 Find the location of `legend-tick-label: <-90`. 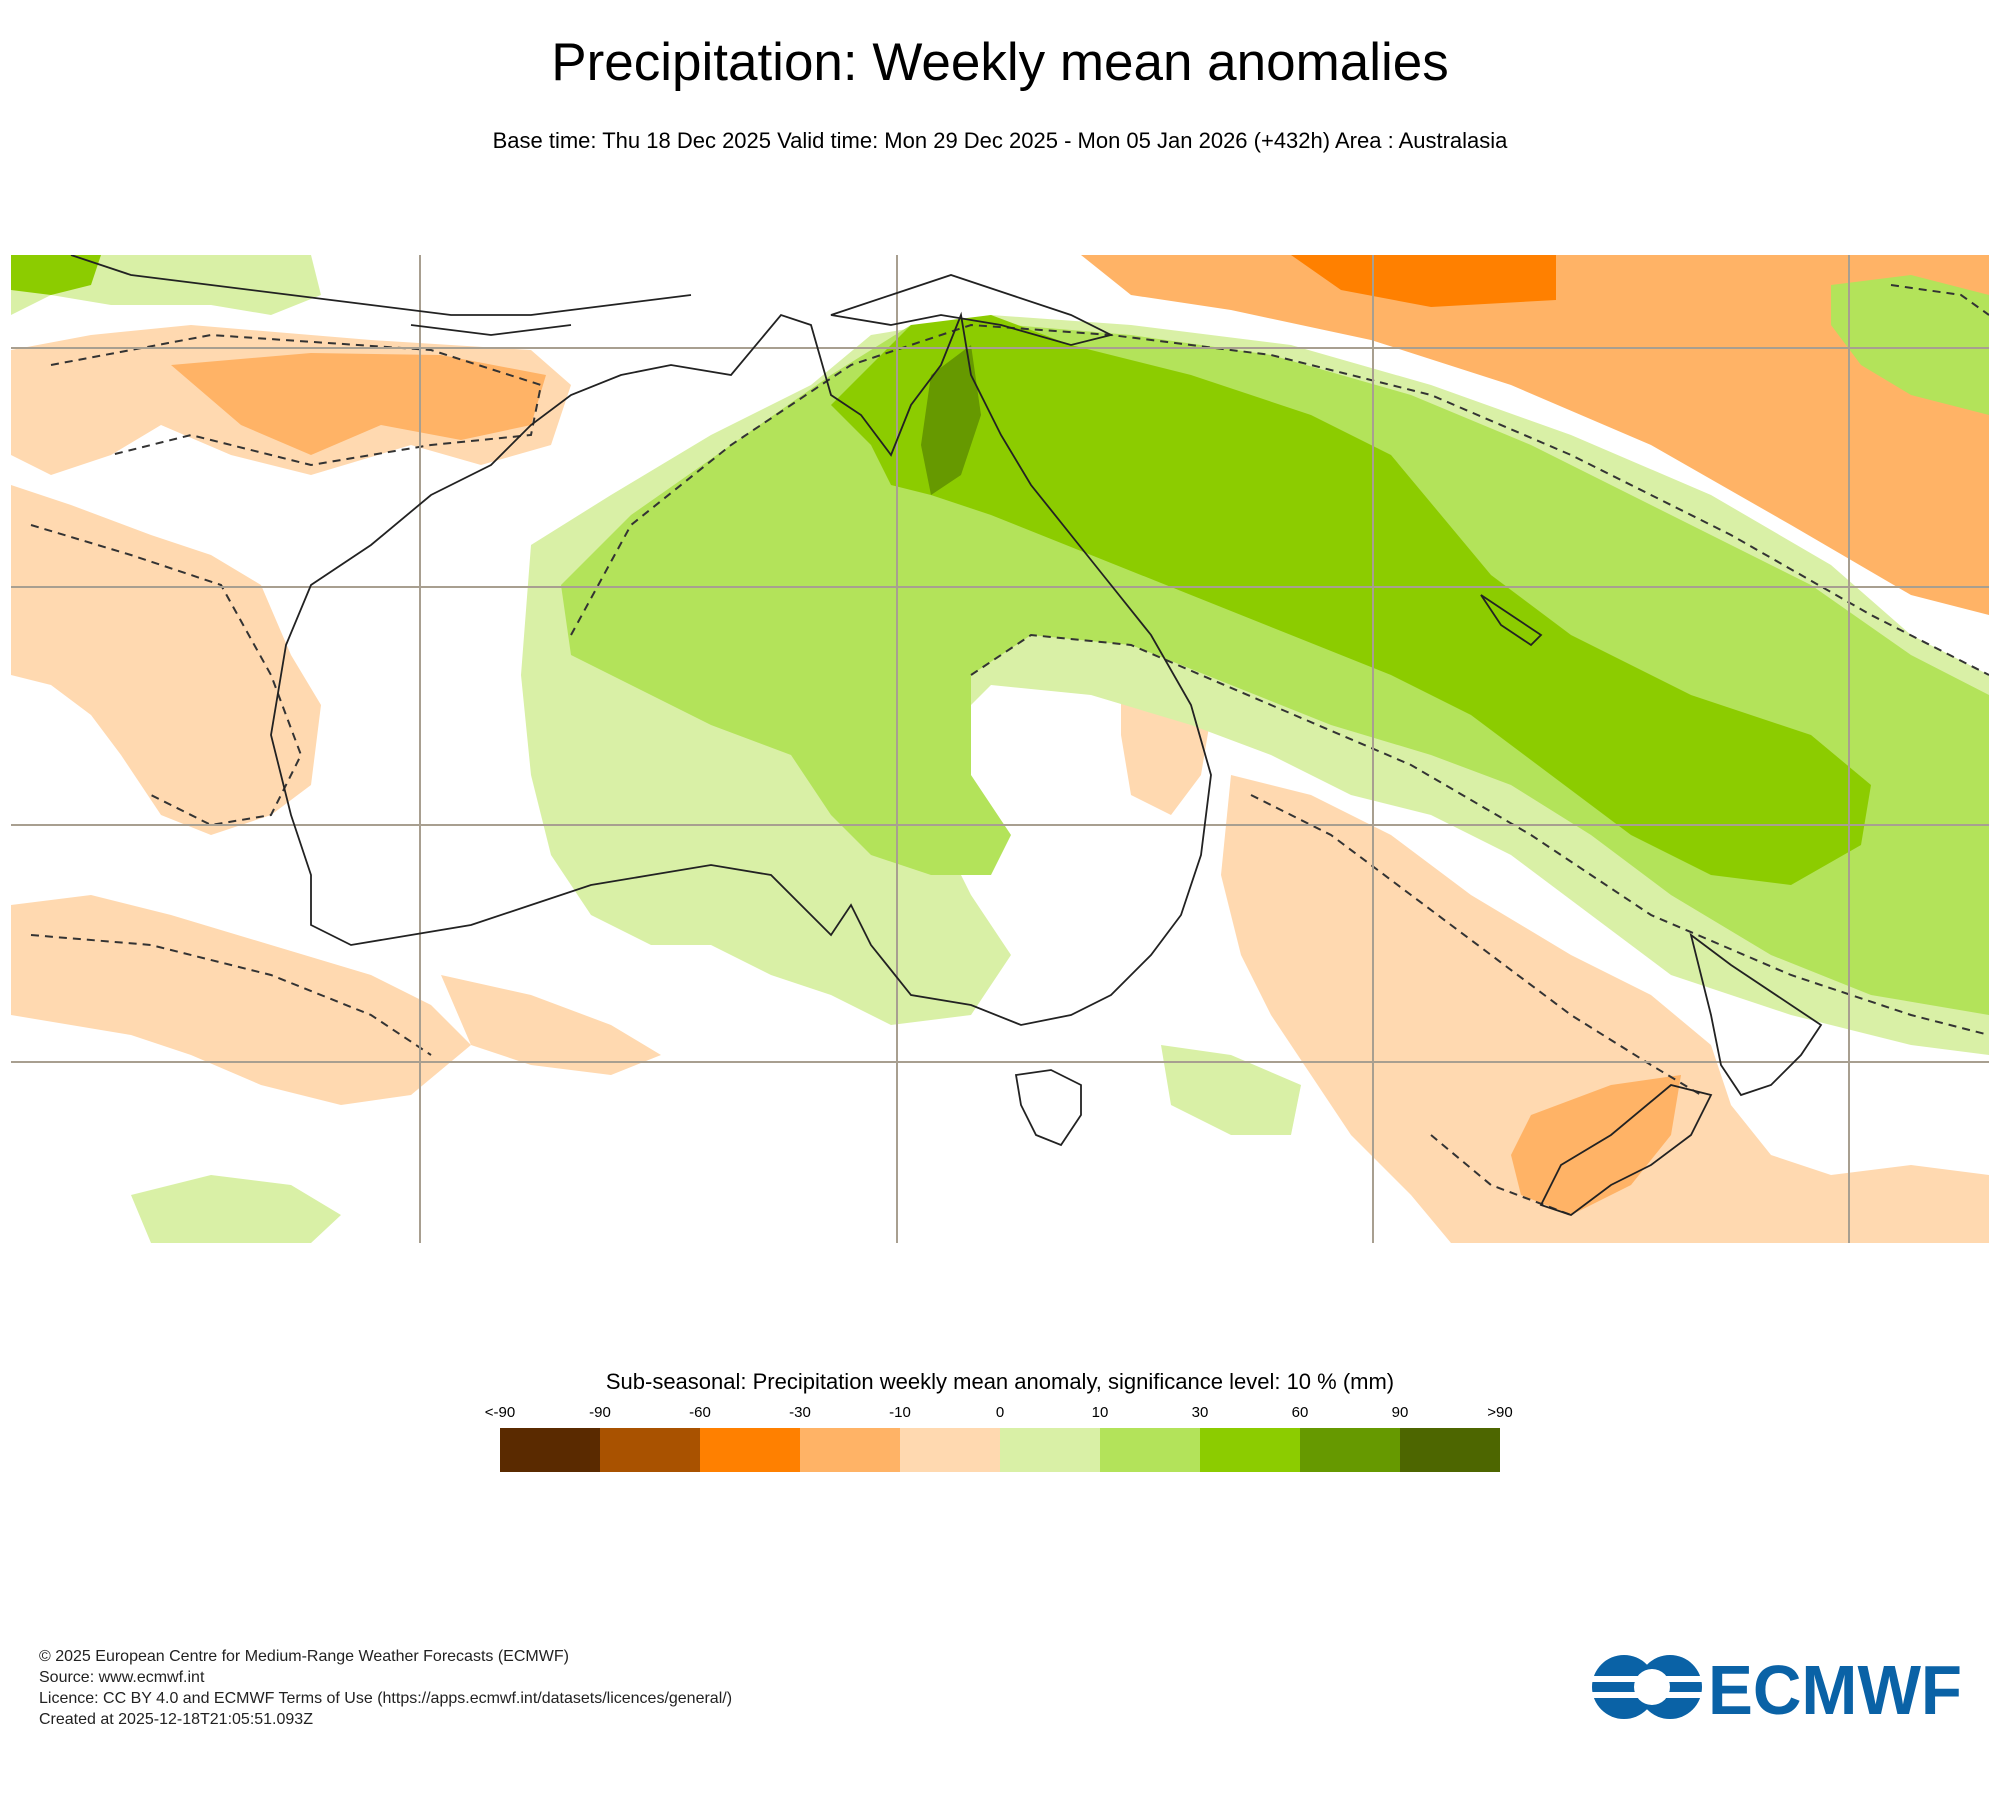

legend-tick-label: <-90 is located at coordinates (500, 1412).